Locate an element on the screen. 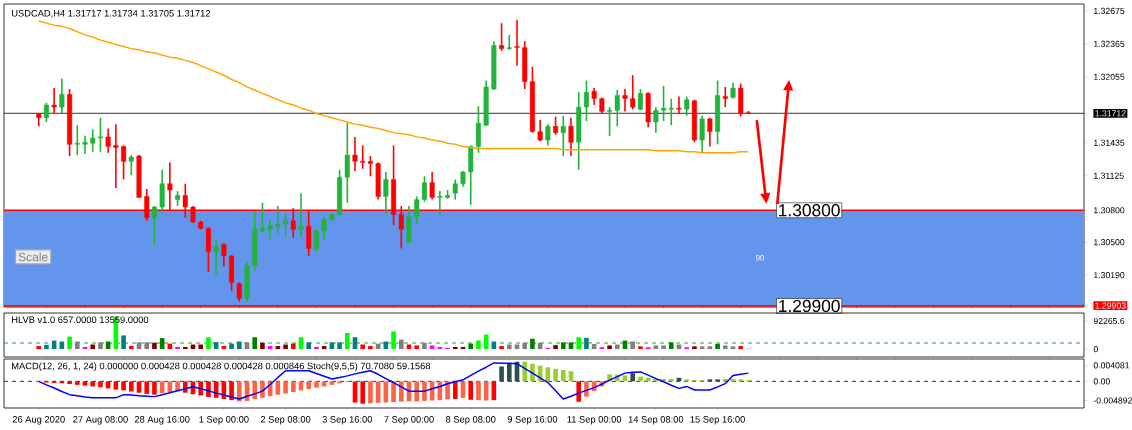 The width and height of the screenshot is (1132, 430). x-tick-label: 14 Sep 08:00 is located at coordinates (656, 420).